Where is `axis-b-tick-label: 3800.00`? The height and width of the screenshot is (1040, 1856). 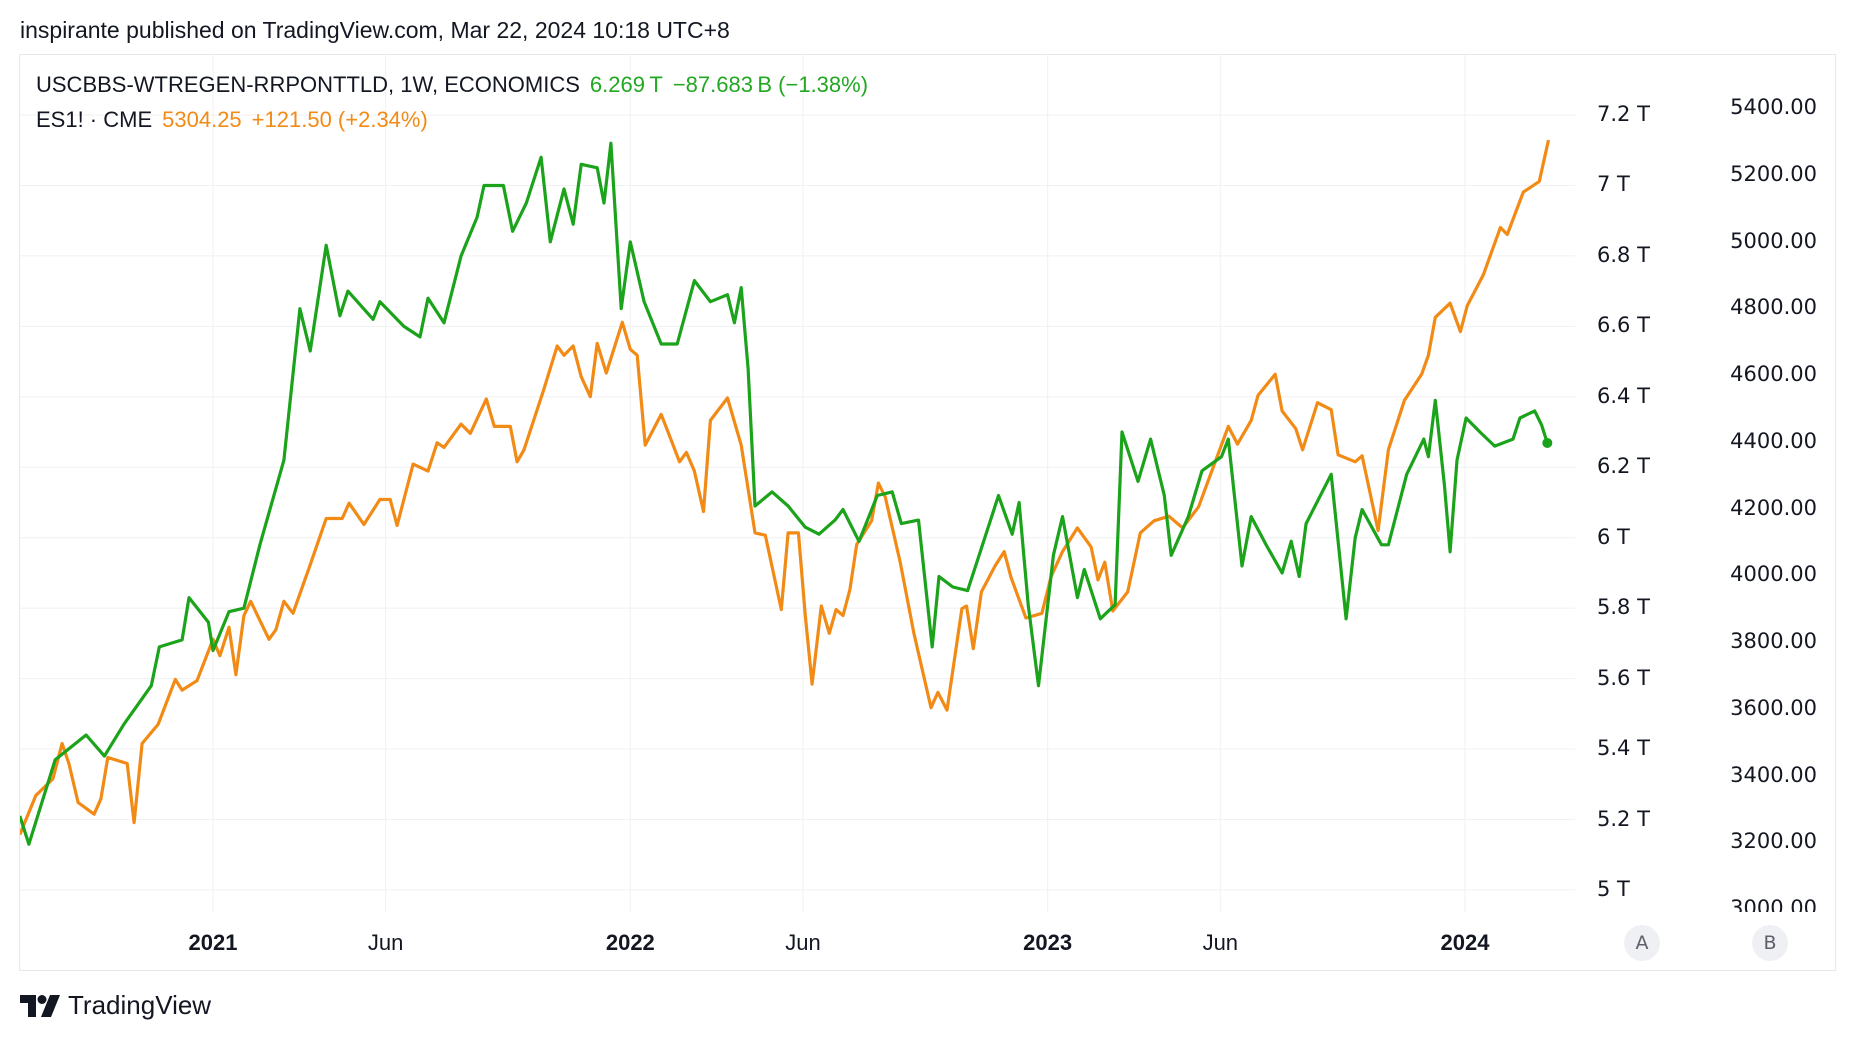 axis-b-tick-label: 3800.00 is located at coordinates (1773, 641).